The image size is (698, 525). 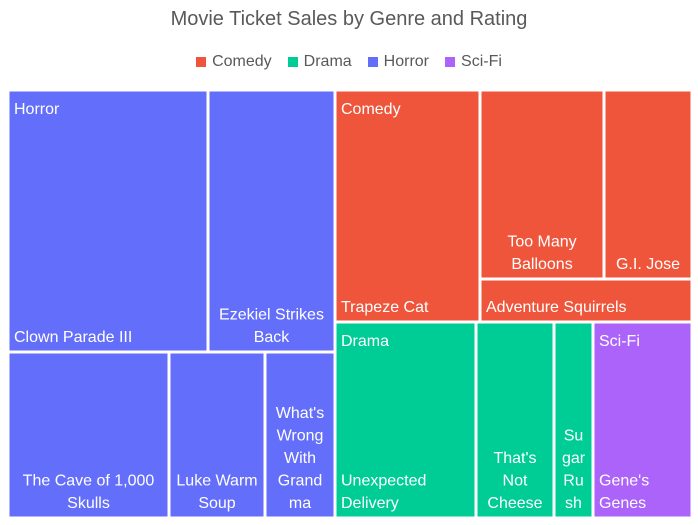 What do you see at coordinates (242, 61) in the screenshot?
I see `legend-label-comedy: Comedy` at bounding box center [242, 61].